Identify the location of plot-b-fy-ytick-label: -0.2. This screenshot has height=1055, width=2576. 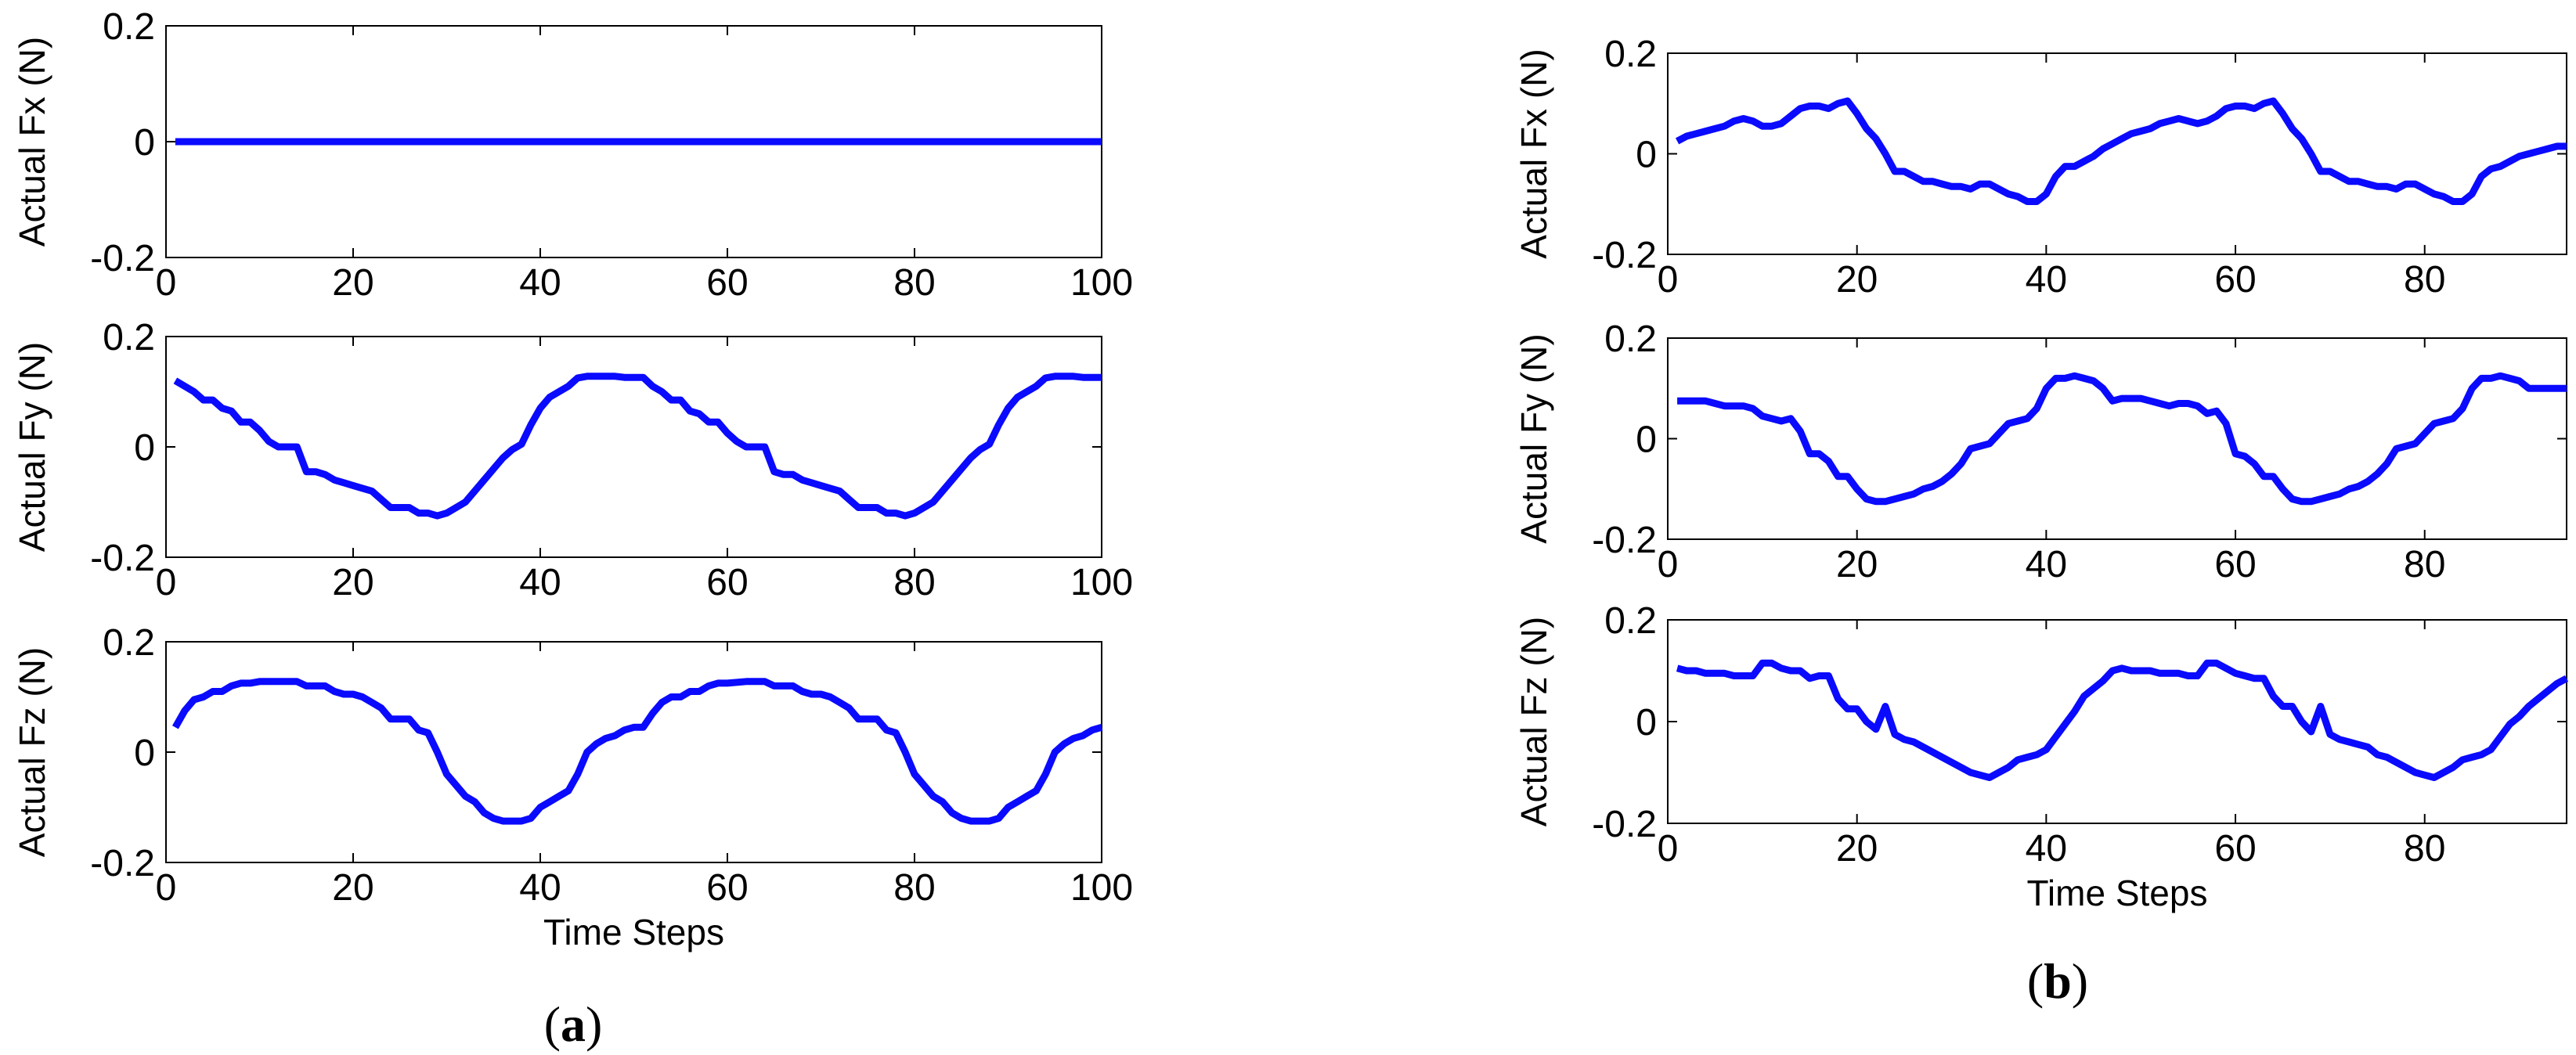
(1624, 540).